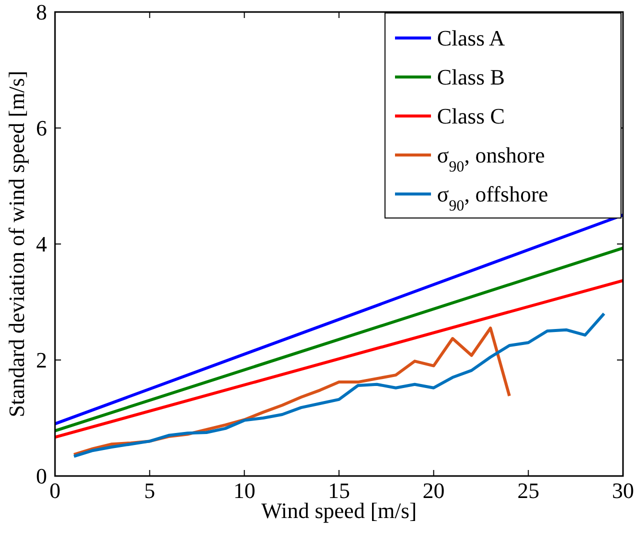 The height and width of the screenshot is (537, 641). Describe the element at coordinates (41, 128) in the screenshot. I see `y-tick-label: 6` at that location.